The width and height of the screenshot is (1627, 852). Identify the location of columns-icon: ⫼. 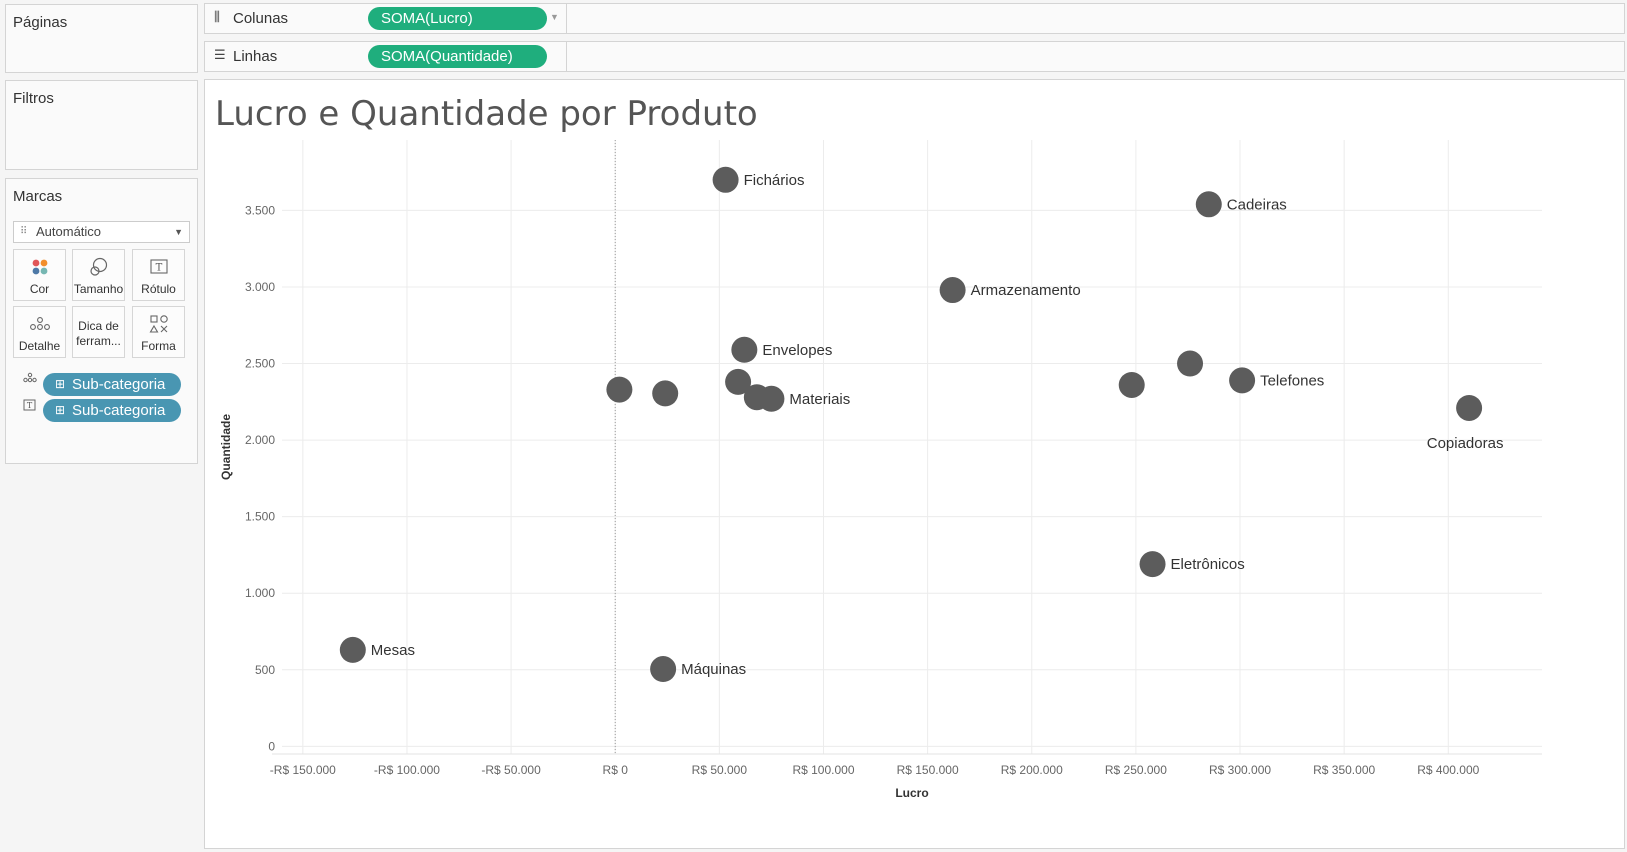
(217, 16).